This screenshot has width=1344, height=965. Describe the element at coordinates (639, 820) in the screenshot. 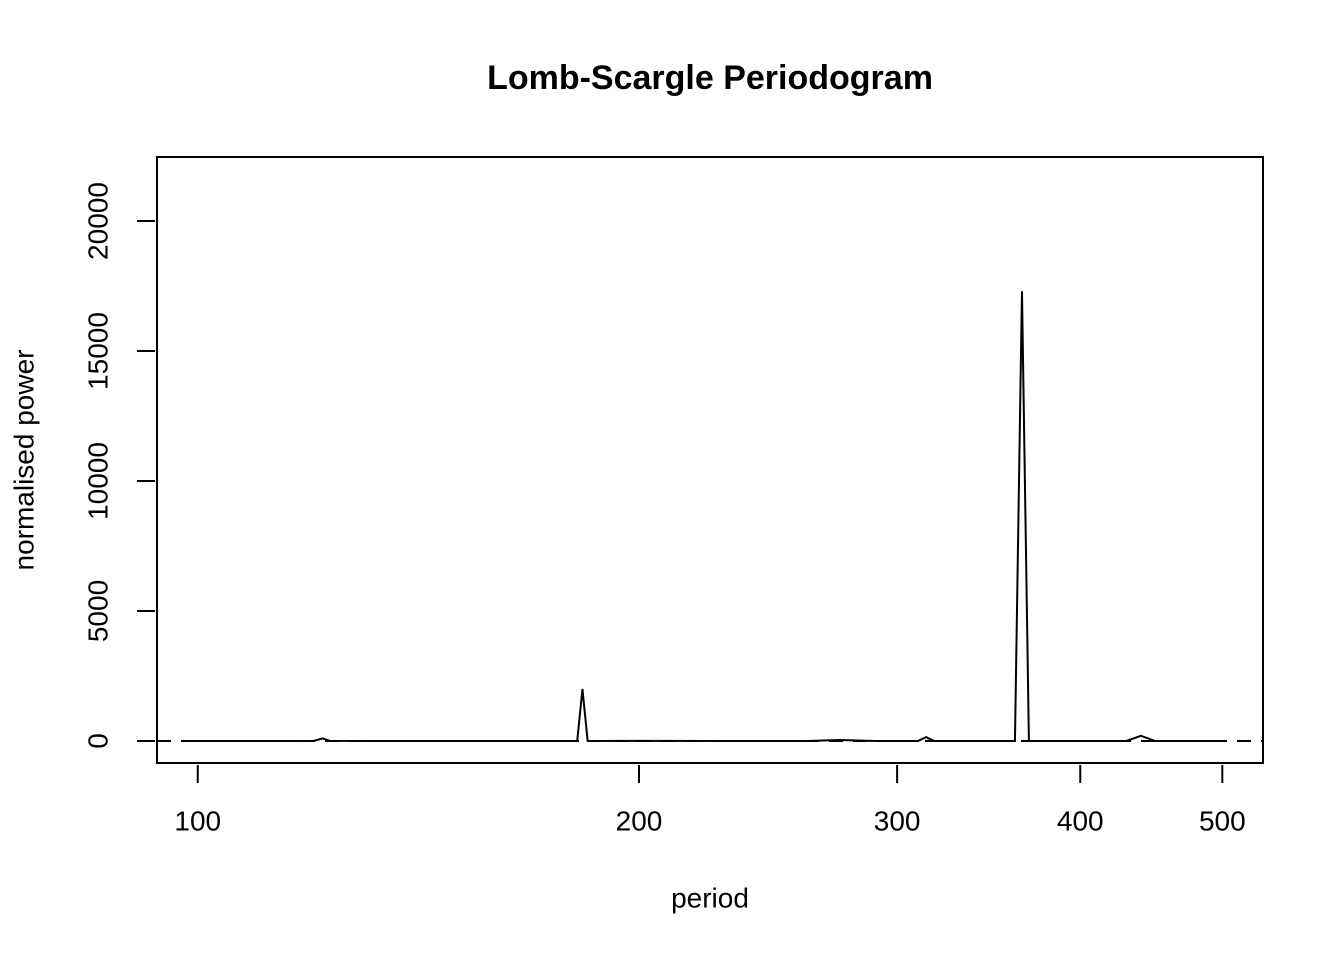

I see `x-tick-label: 200` at that location.